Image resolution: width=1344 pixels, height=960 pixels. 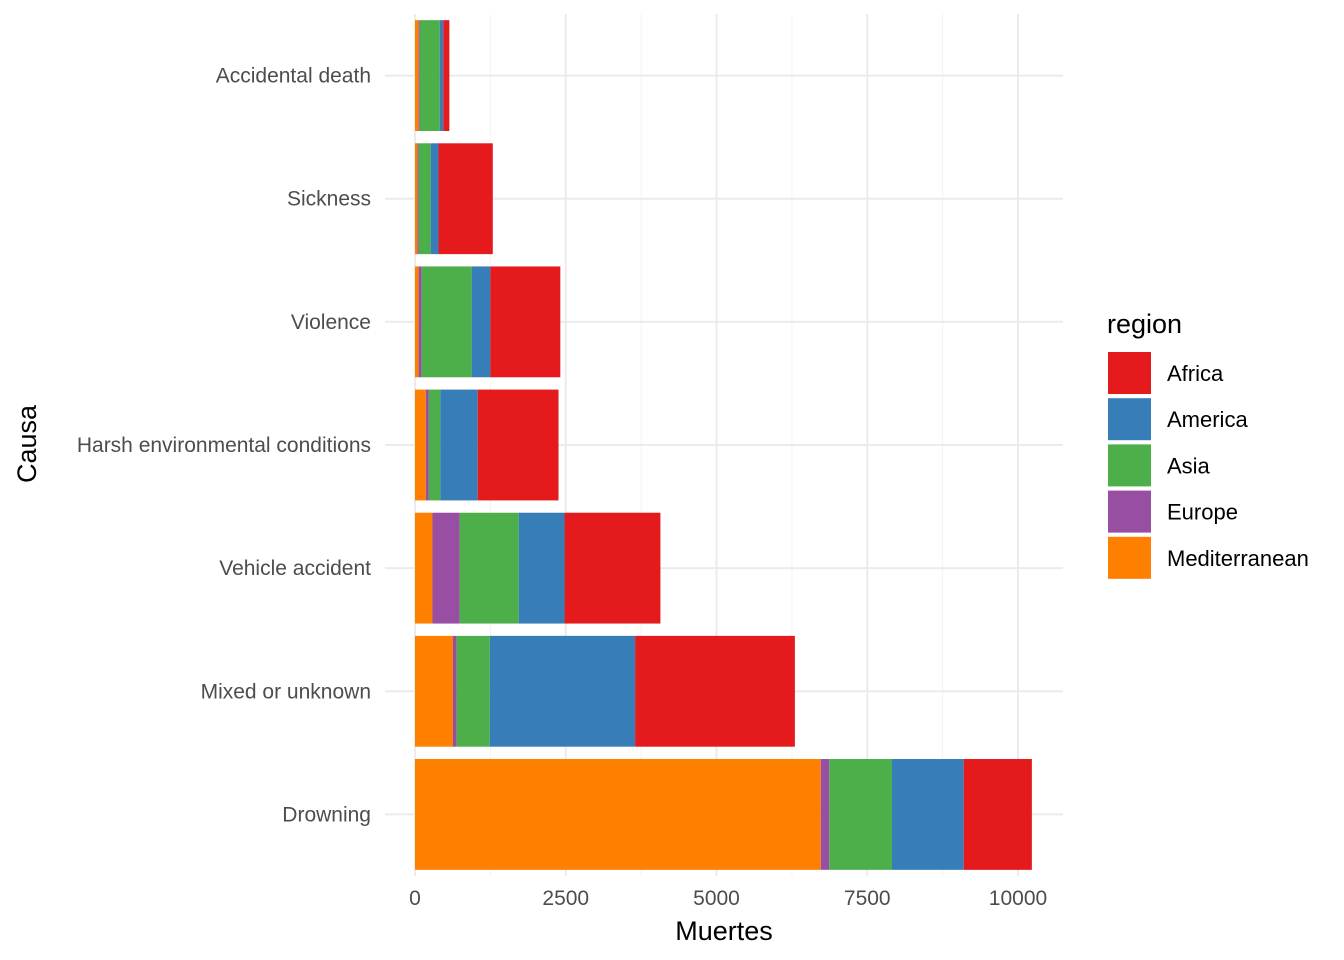 I want to click on legend-swatch-asia, so click(x=1129, y=465).